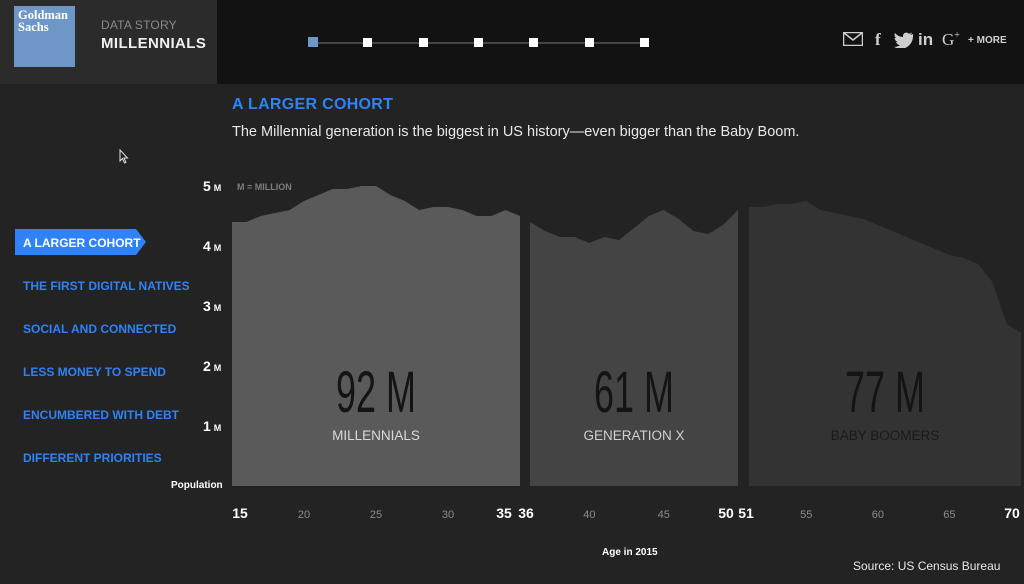 The height and width of the screenshot is (584, 1024). Describe the element at coordinates (264, 187) in the screenshot. I see `chart-unit-note: M = MILLION` at that location.